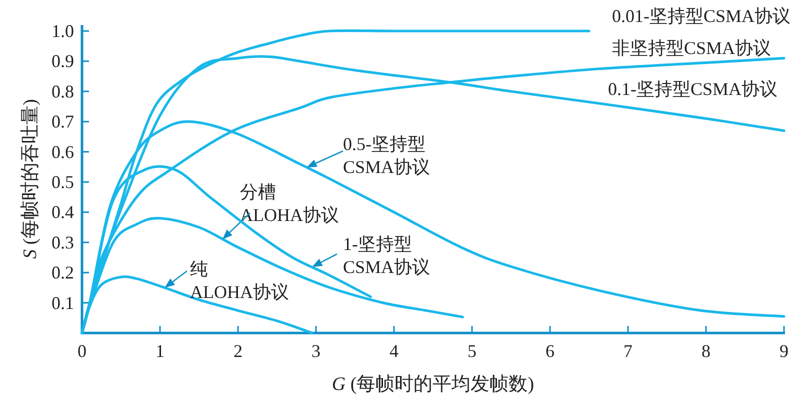 This screenshot has width=808, height=401. I want to click on series-label: 0.01-坚持型CSMA协议, so click(701, 16).